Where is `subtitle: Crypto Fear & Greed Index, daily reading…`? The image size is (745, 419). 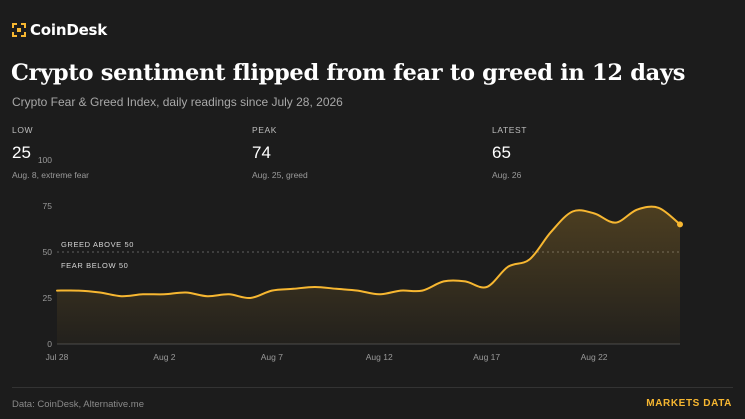 subtitle: Crypto Fear & Greed Index, daily reading… is located at coordinates (177, 102).